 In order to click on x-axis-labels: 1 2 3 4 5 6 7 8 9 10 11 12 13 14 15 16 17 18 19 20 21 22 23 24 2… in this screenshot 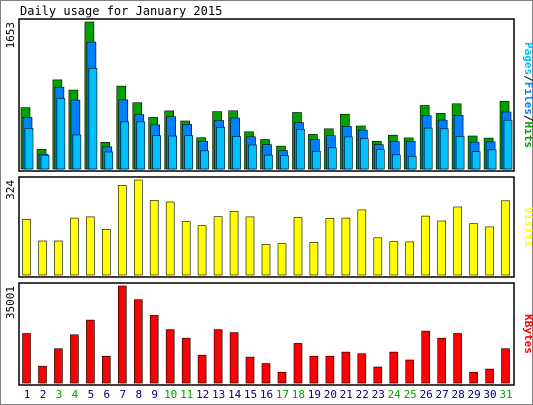, I will do `click(268, 394)`.